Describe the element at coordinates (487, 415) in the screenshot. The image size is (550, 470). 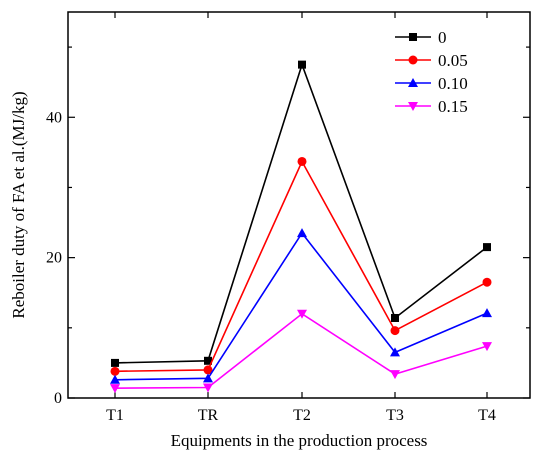
I see `x-tick-label: T4` at that location.